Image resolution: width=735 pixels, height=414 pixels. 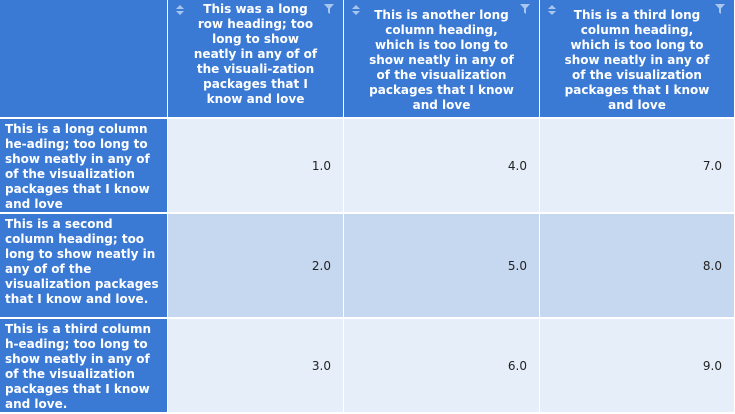 What do you see at coordinates (256, 266) in the screenshot?
I see `value-cell: 2.0` at bounding box center [256, 266].